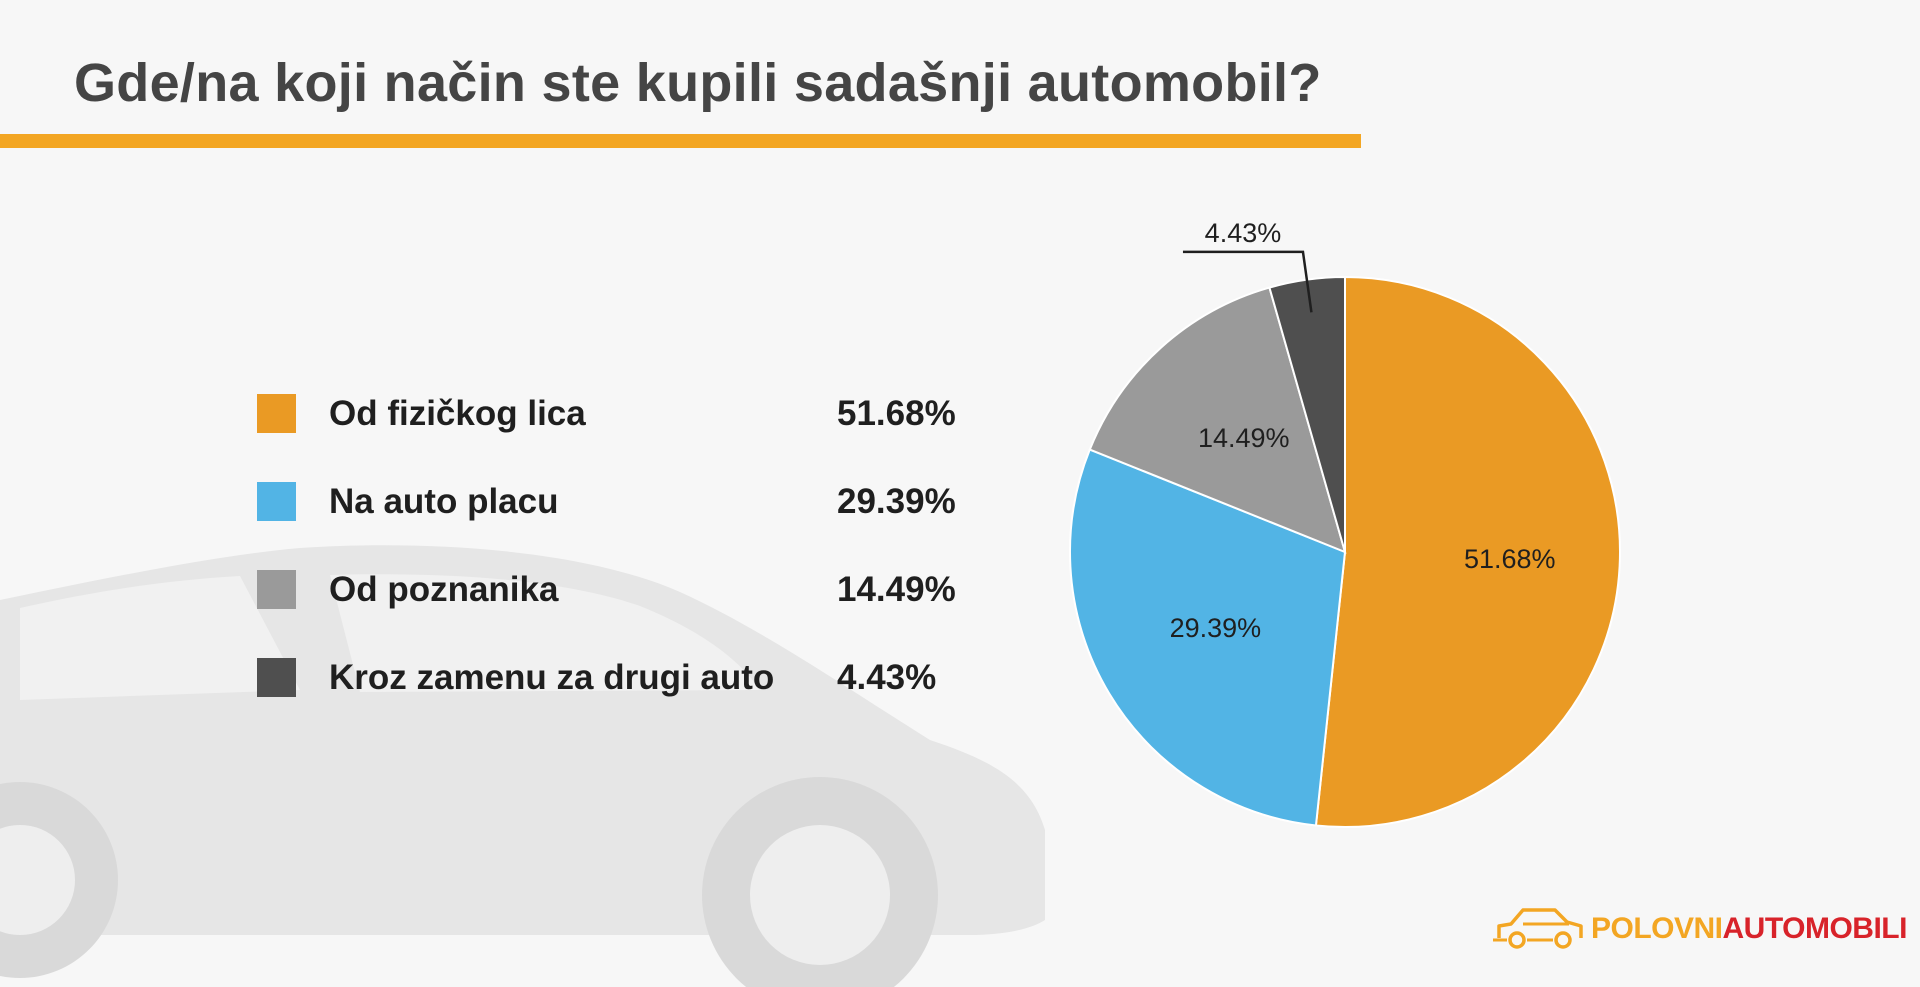  What do you see at coordinates (1657, 928) in the screenshot?
I see `brand-part1: POLOVNI` at bounding box center [1657, 928].